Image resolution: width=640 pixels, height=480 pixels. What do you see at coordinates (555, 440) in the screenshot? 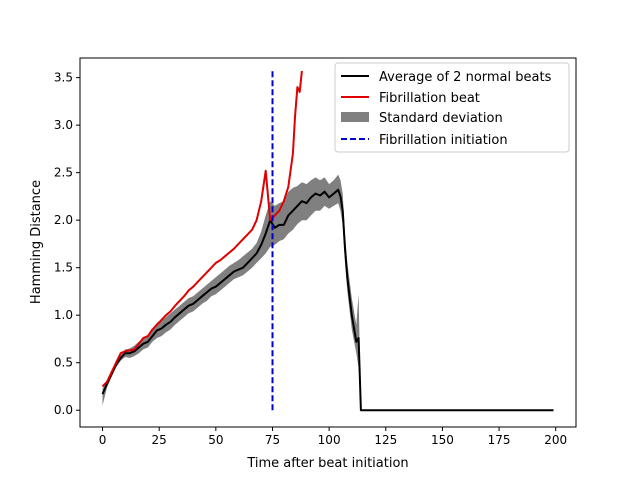
I see `x-tick-label: 200` at bounding box center [555, 440].